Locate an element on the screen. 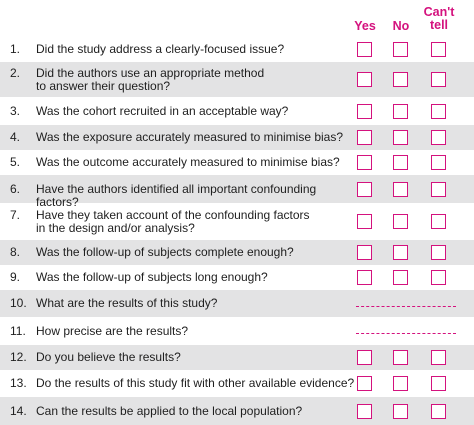  question-number: 6. is located at coordinates (15, 188).